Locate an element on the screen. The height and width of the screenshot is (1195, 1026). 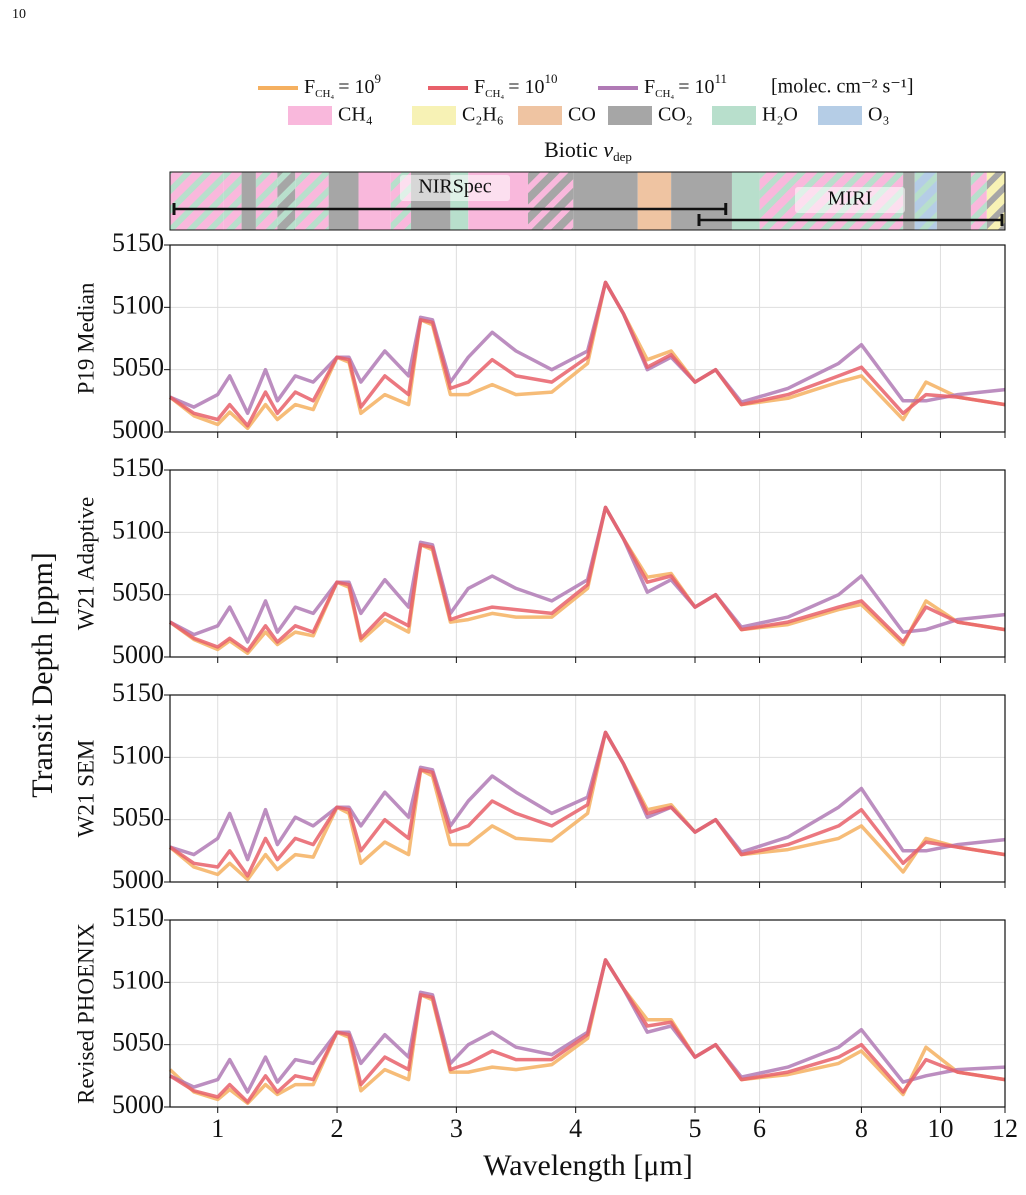
legend-label-part: 10 is located at coordinates (551, 78).